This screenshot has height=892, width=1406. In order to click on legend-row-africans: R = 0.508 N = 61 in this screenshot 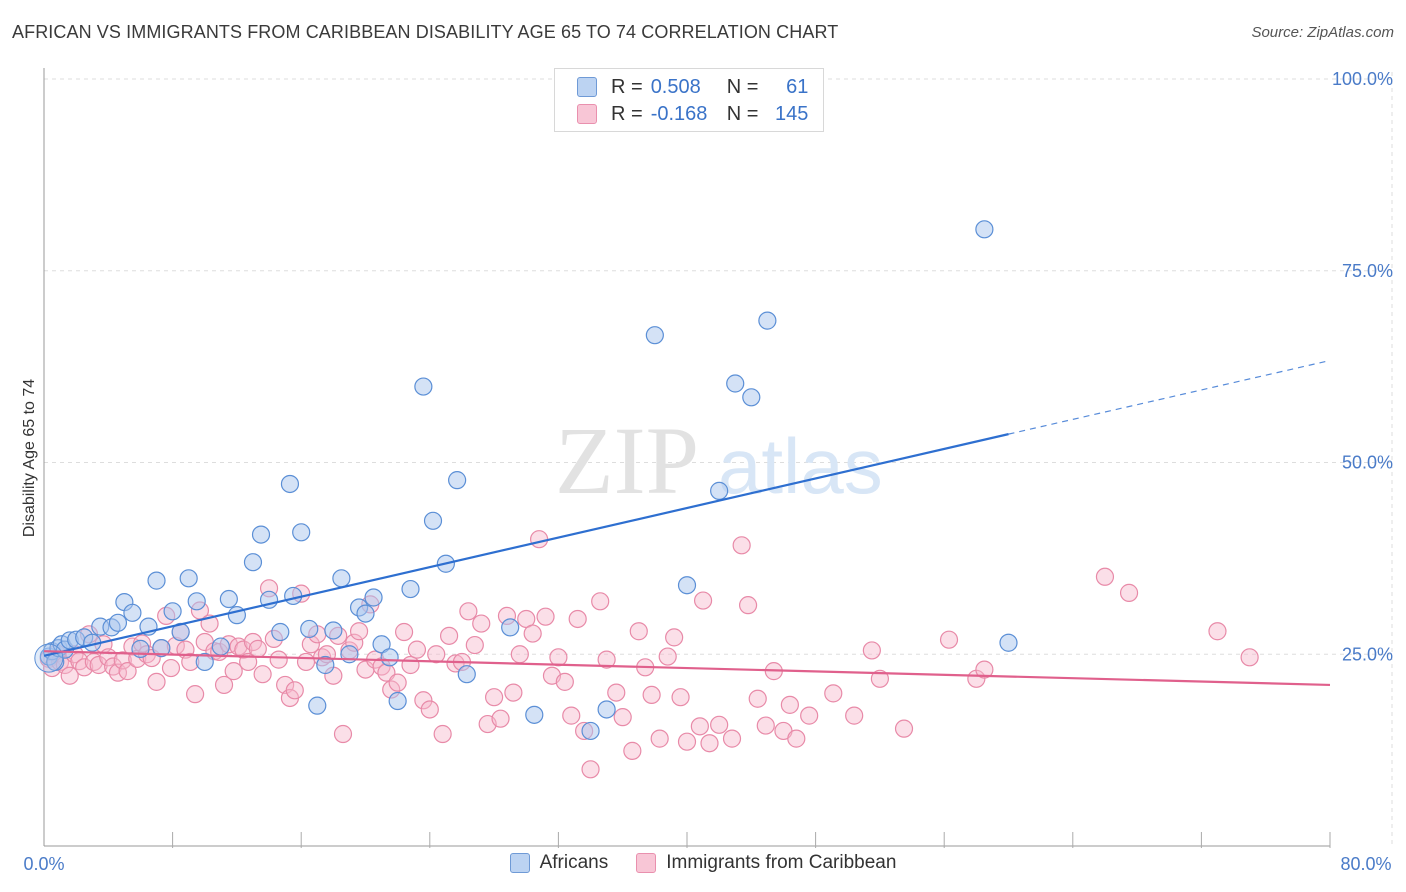, I will do `click(692, 87)`.